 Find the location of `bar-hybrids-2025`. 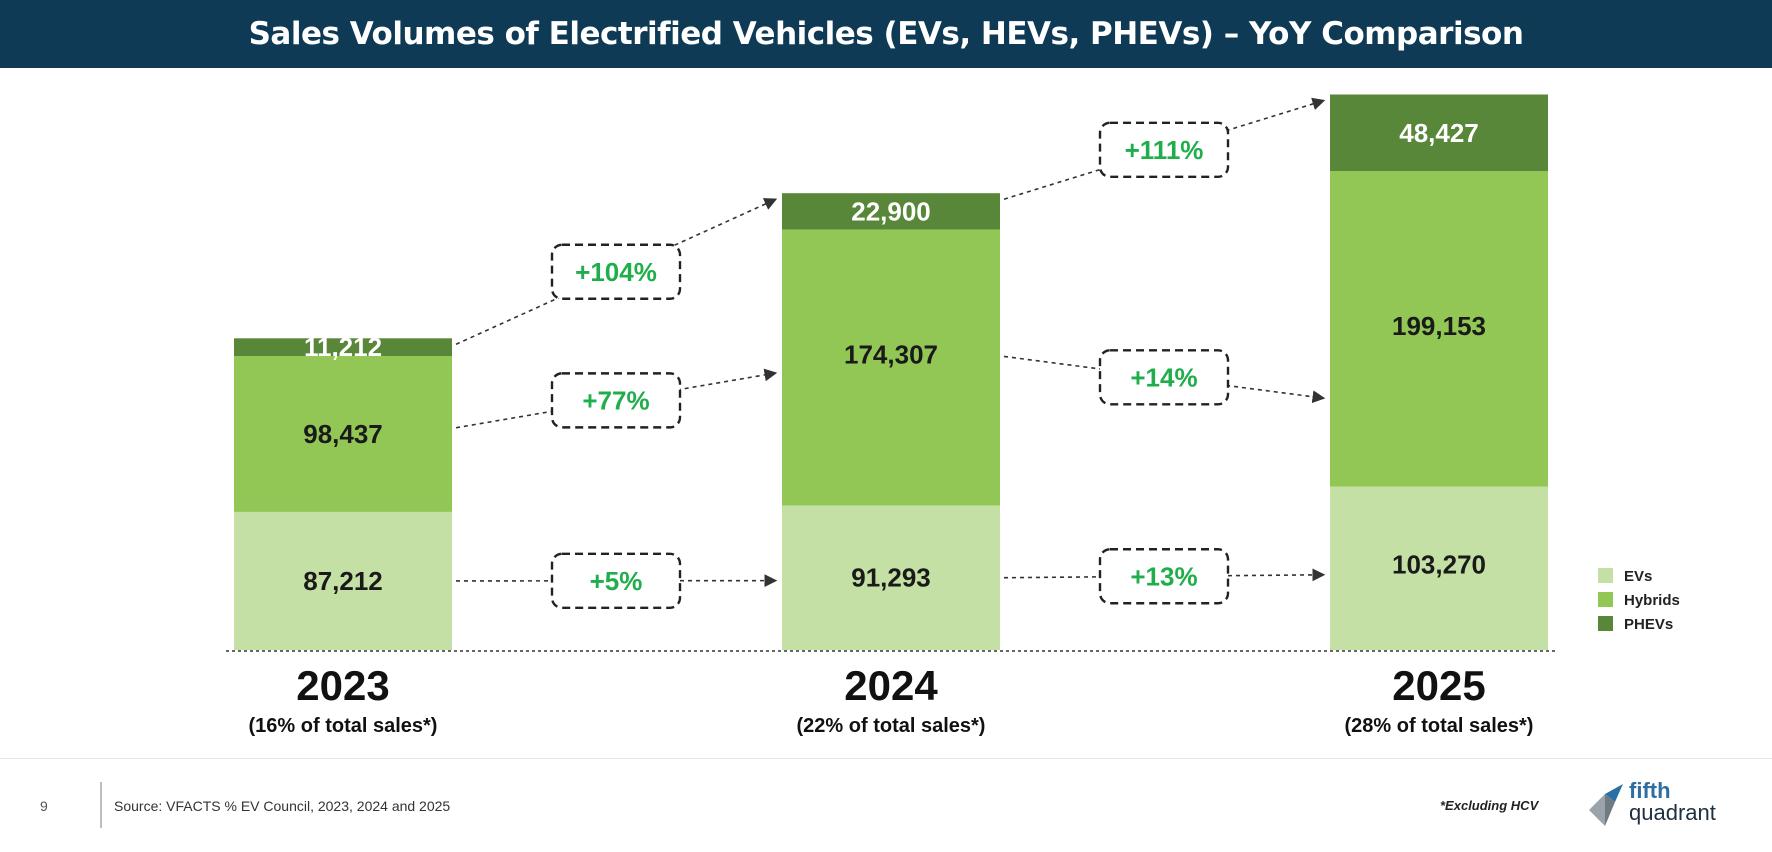

bar-hybrids-2025 is located at coordinates (1439, 329).